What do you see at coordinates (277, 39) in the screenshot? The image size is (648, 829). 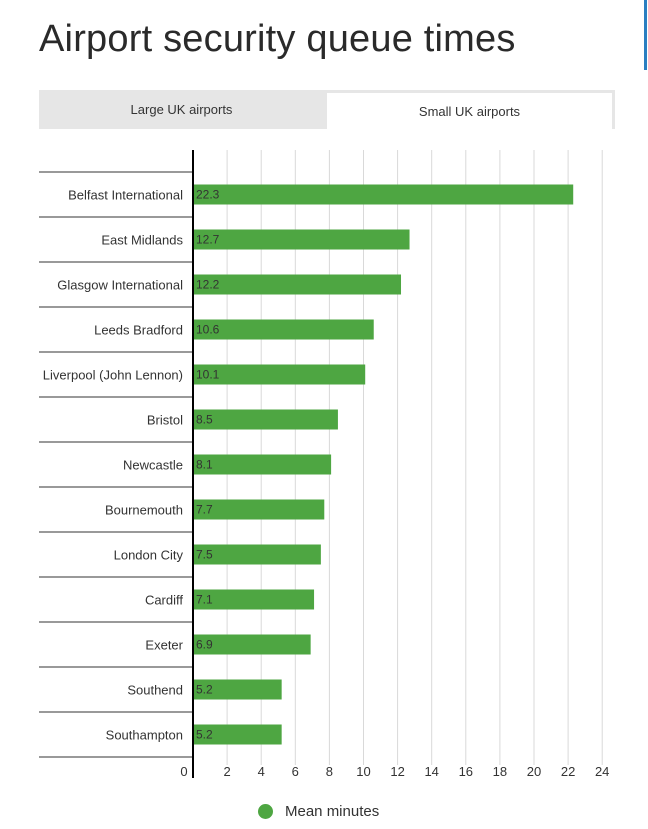 I see `chart-title: Airport security queue times` at bounding box center [277, 39].